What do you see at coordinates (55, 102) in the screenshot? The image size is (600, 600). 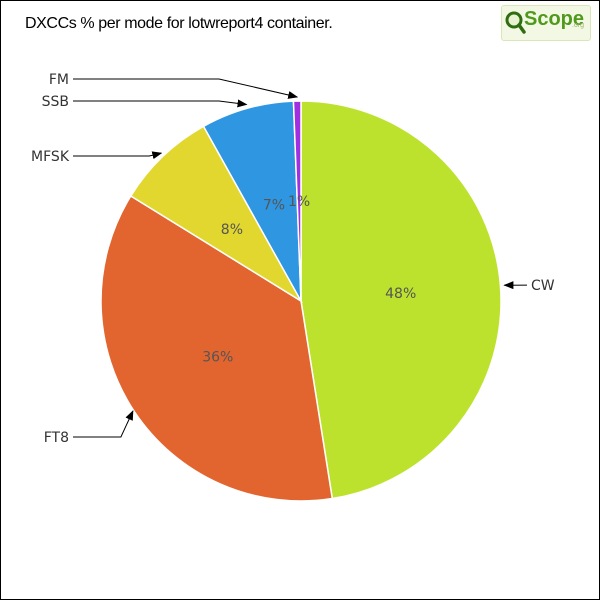 I see `slice-label-ssb: SSB` at bounding box center [55, 102].